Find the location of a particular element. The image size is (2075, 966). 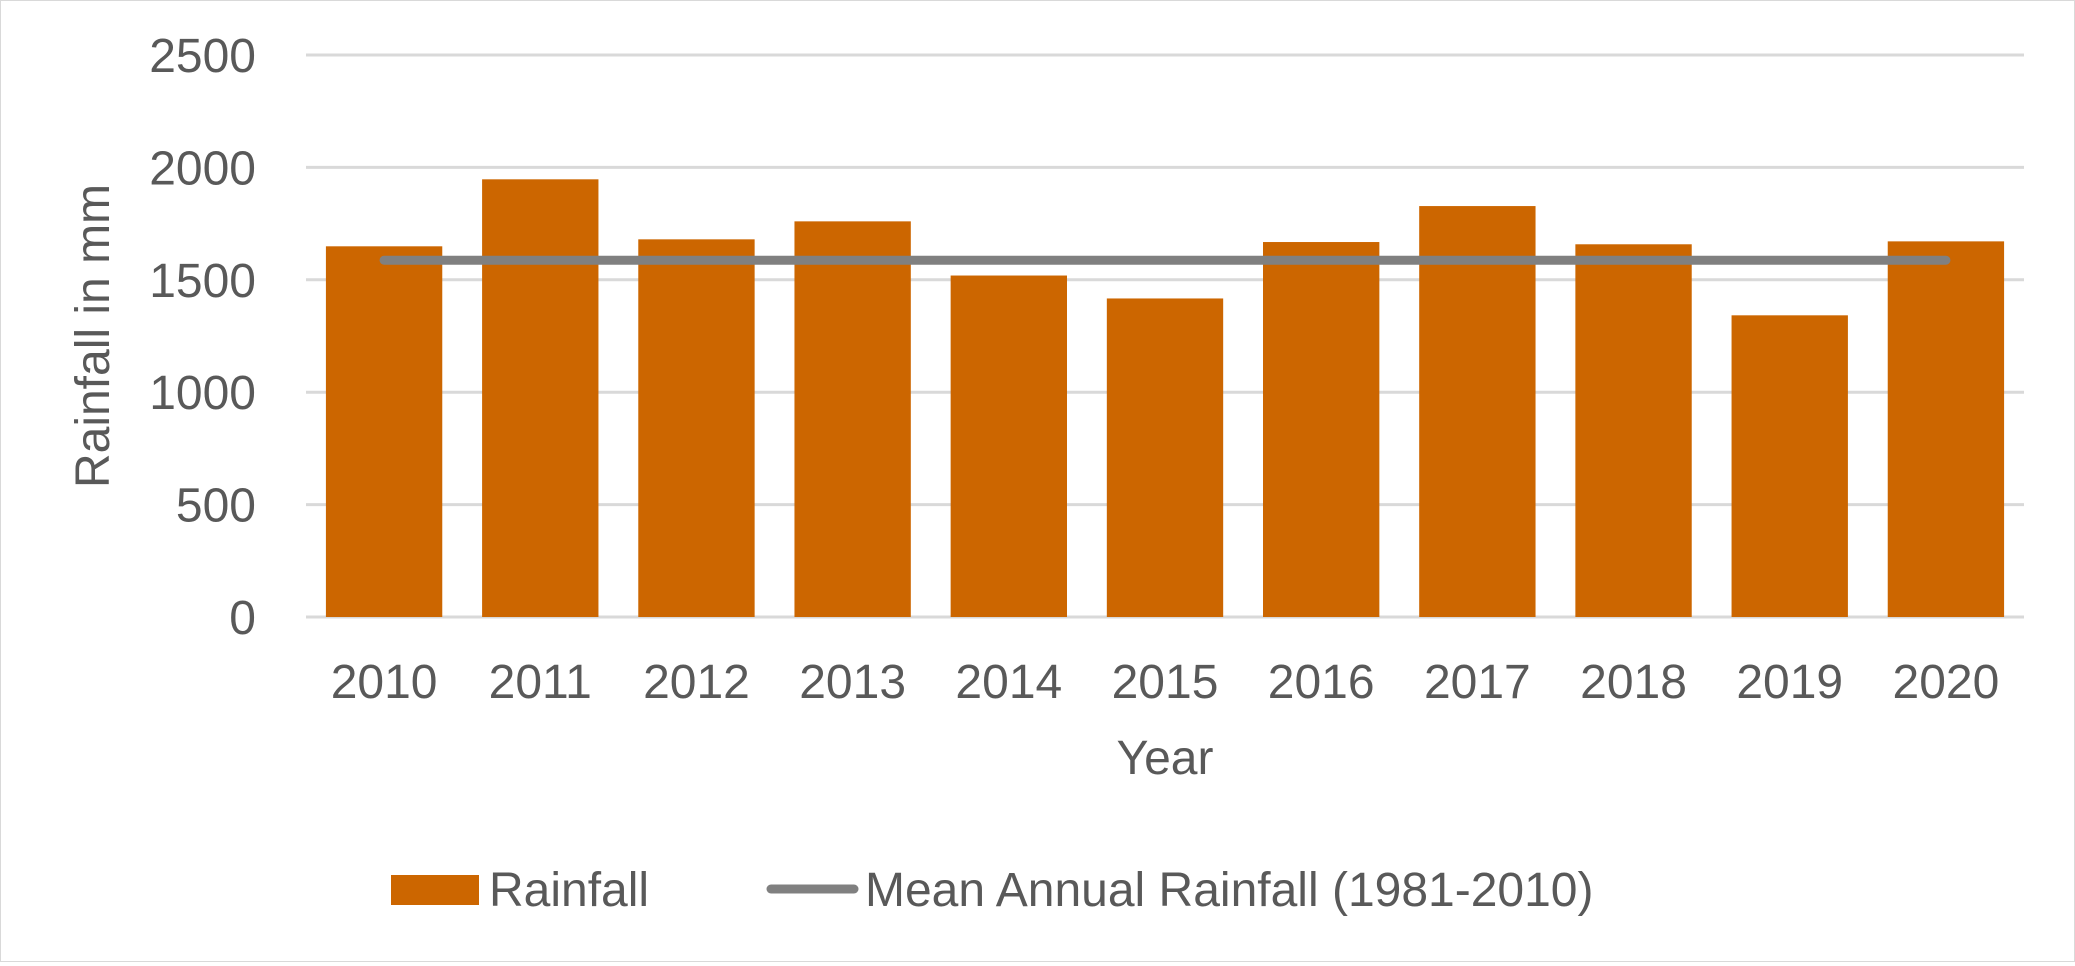

y-tick-label: 1500 is located at coordinates (202, 281).